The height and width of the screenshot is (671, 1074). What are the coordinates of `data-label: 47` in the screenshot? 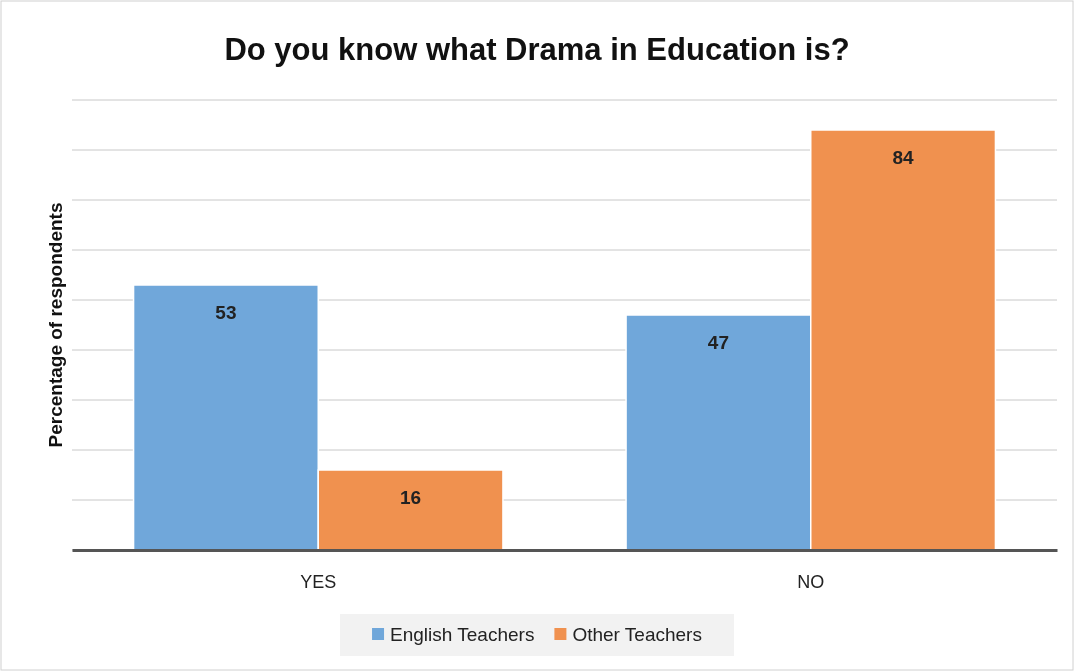 It's located at (718, 342).